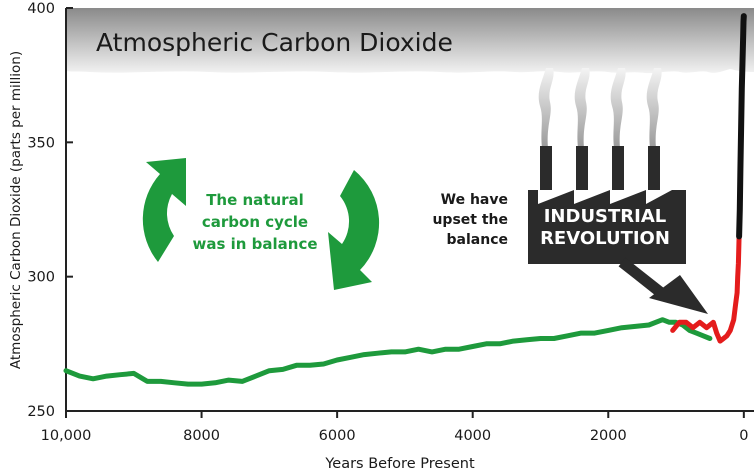 This screenshot has height=474, width=754. I want to click on x-tick-label: 10,000, so click(66, 436).